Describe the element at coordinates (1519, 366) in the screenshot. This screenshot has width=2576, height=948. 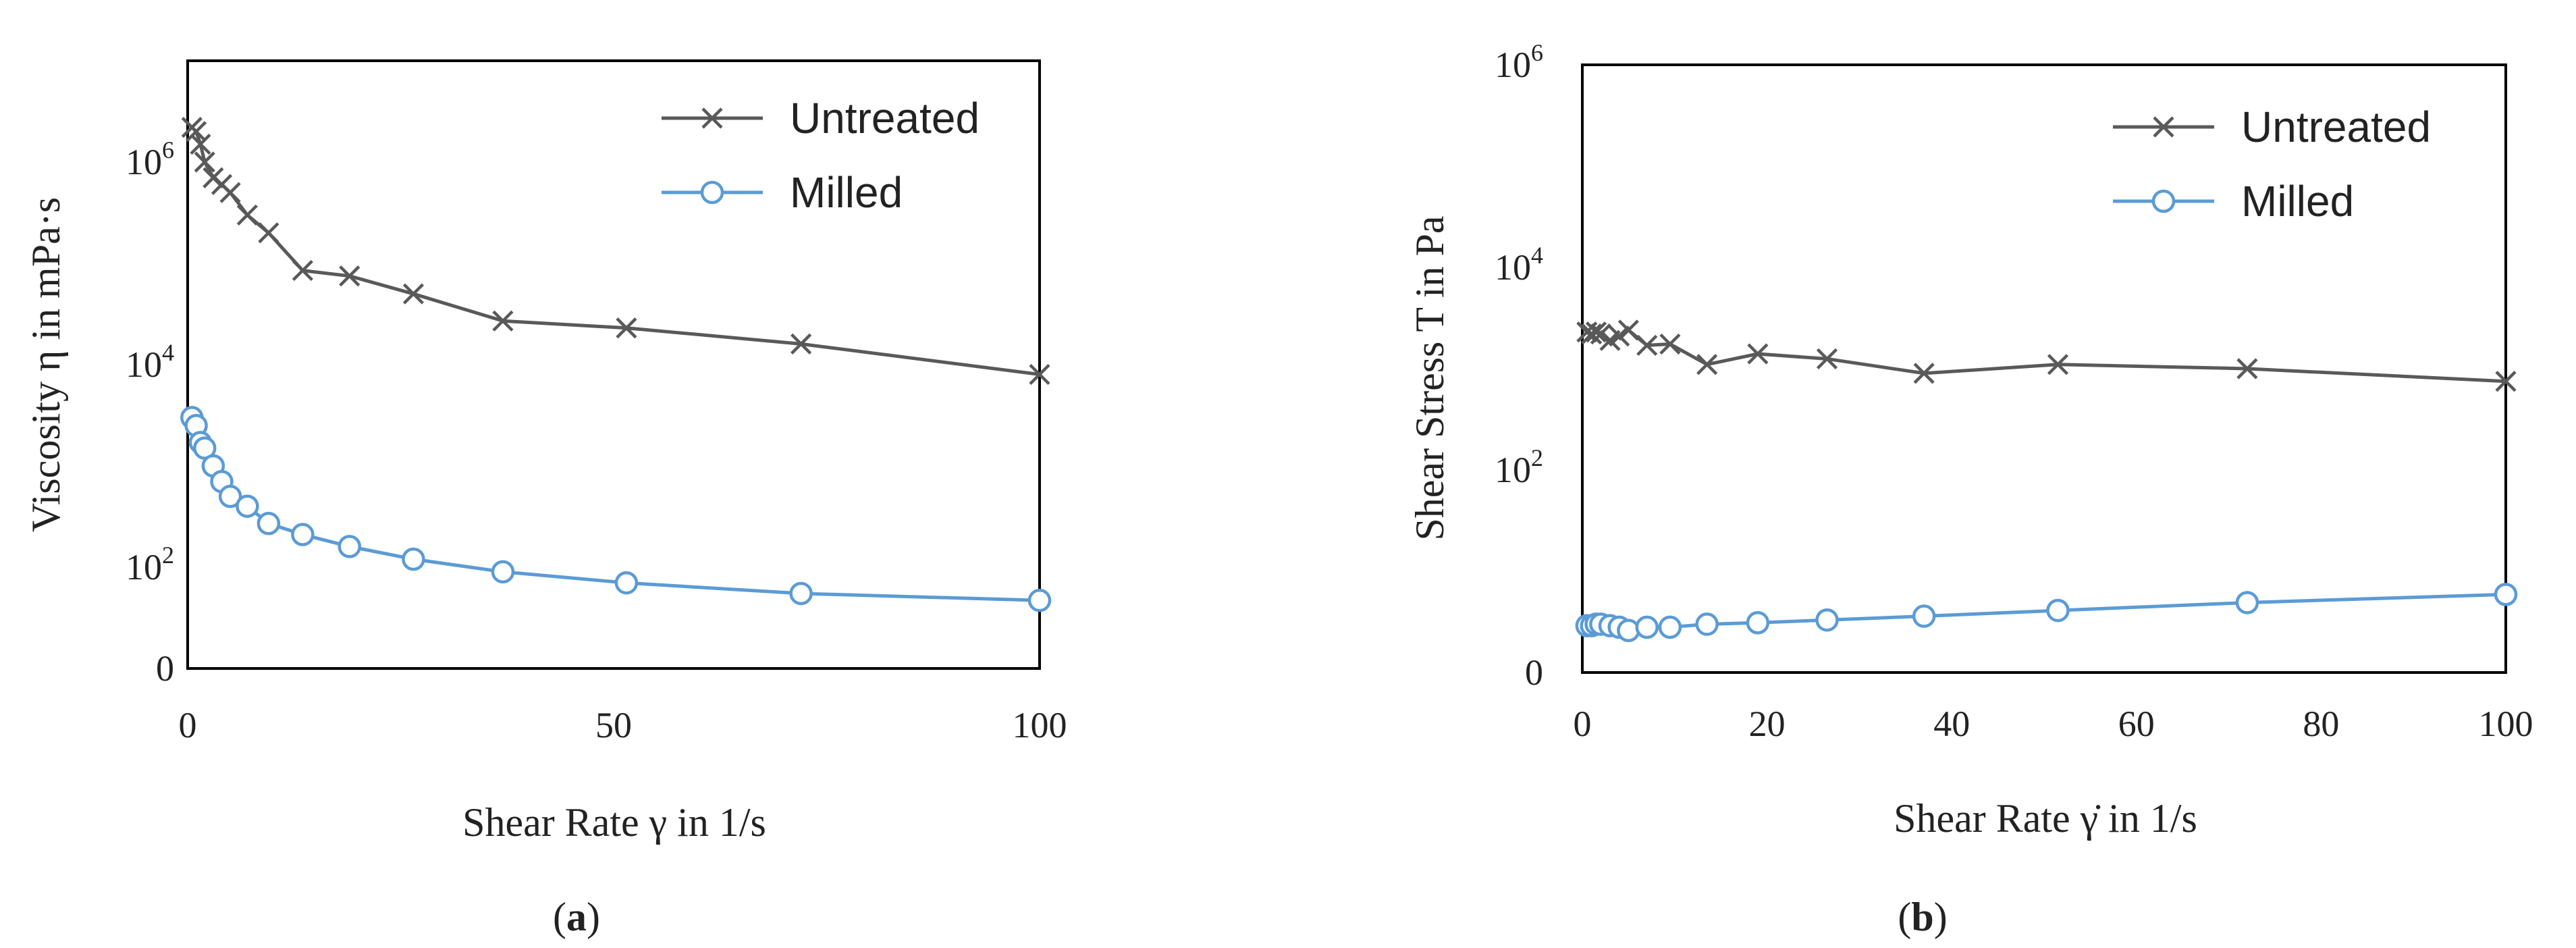
I see `y-tick-labels-b: 0 10² 10⁴ 10⁶` at that location.